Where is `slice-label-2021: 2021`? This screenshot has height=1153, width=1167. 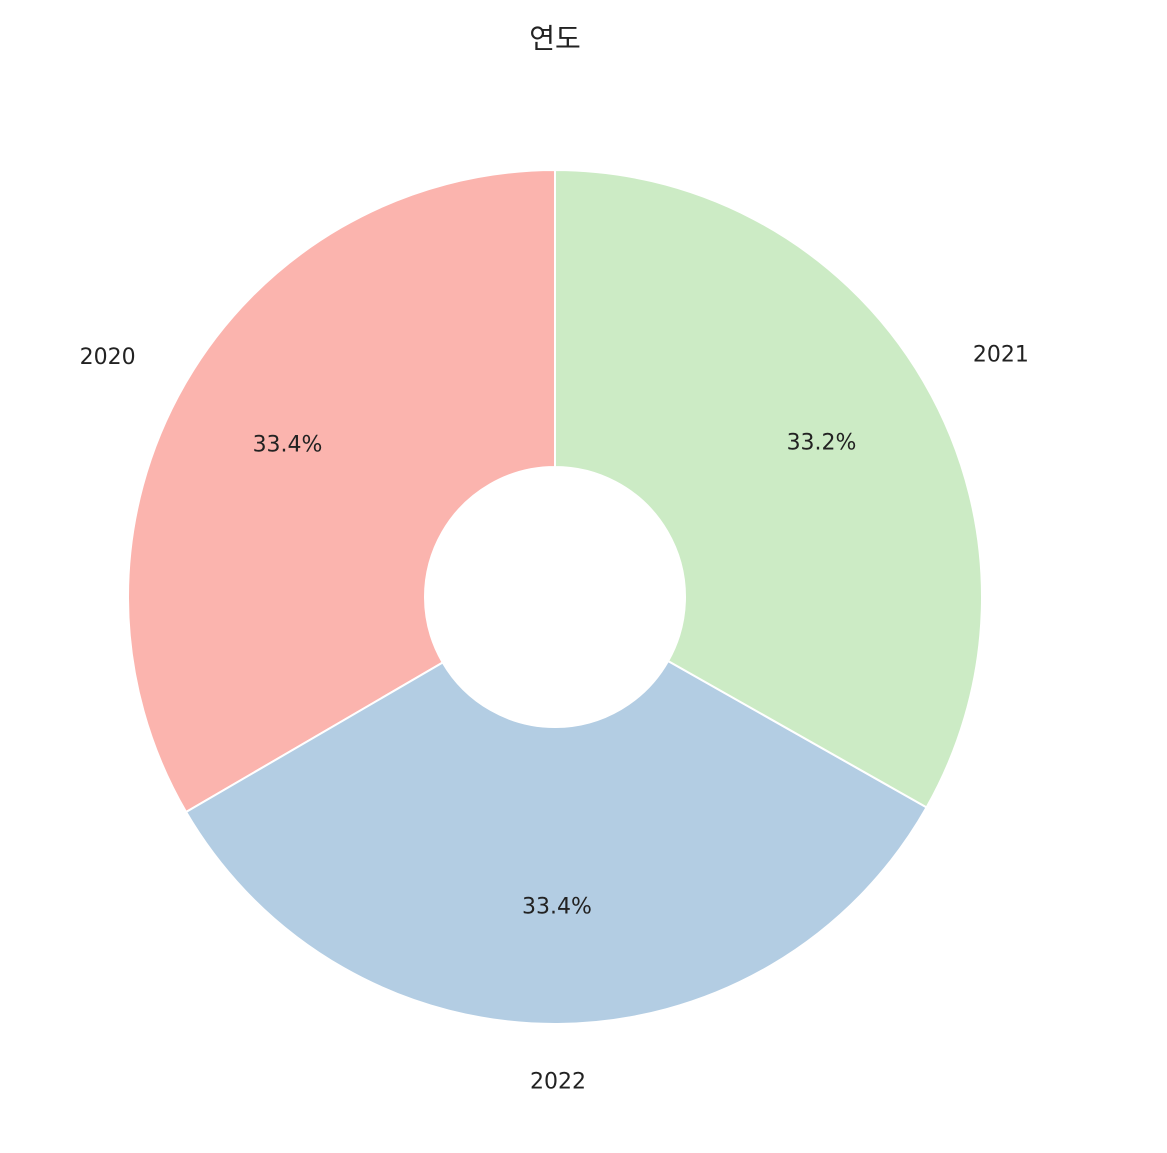
slice-label-2021: 2021 is located at coordinates (1001, 354).